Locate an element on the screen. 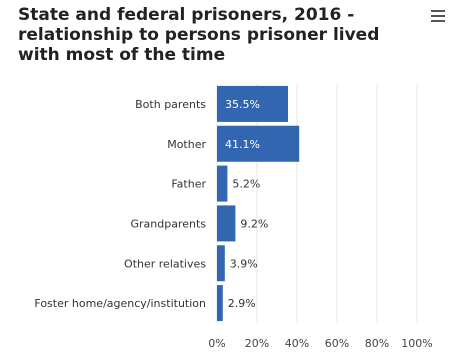 This screenshot has height=360, width=450. category-label: Mother is located at coordinates (186, 144).